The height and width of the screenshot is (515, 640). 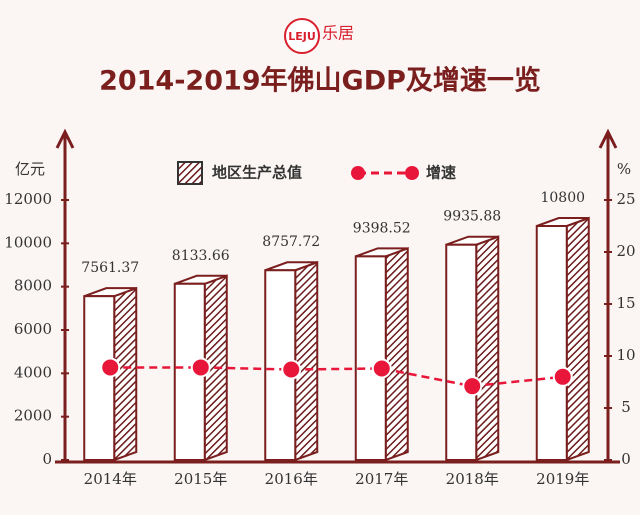 I want to click on line, so click(x=336, y=377).